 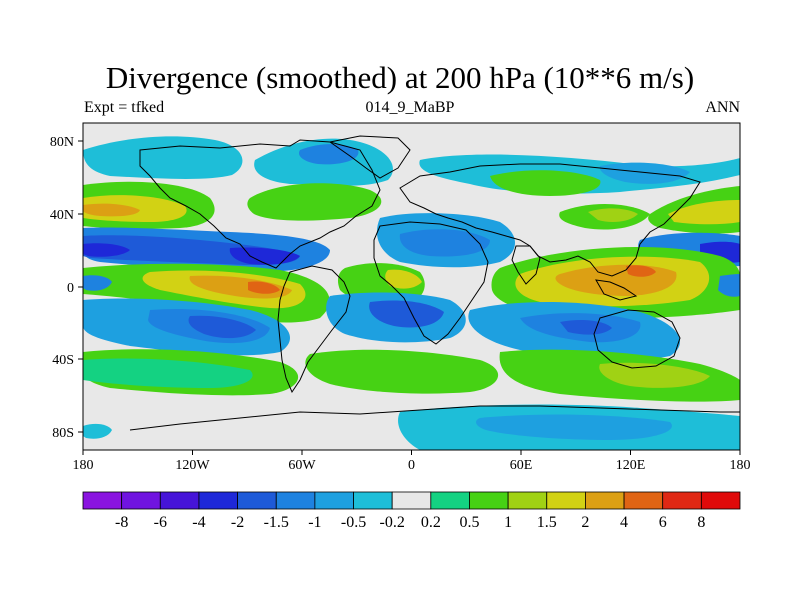 What do you see at coordinates (444, 243) in the screenshot?
I see `field-nsub-darkblue-center` at bounding box center [444, 243].